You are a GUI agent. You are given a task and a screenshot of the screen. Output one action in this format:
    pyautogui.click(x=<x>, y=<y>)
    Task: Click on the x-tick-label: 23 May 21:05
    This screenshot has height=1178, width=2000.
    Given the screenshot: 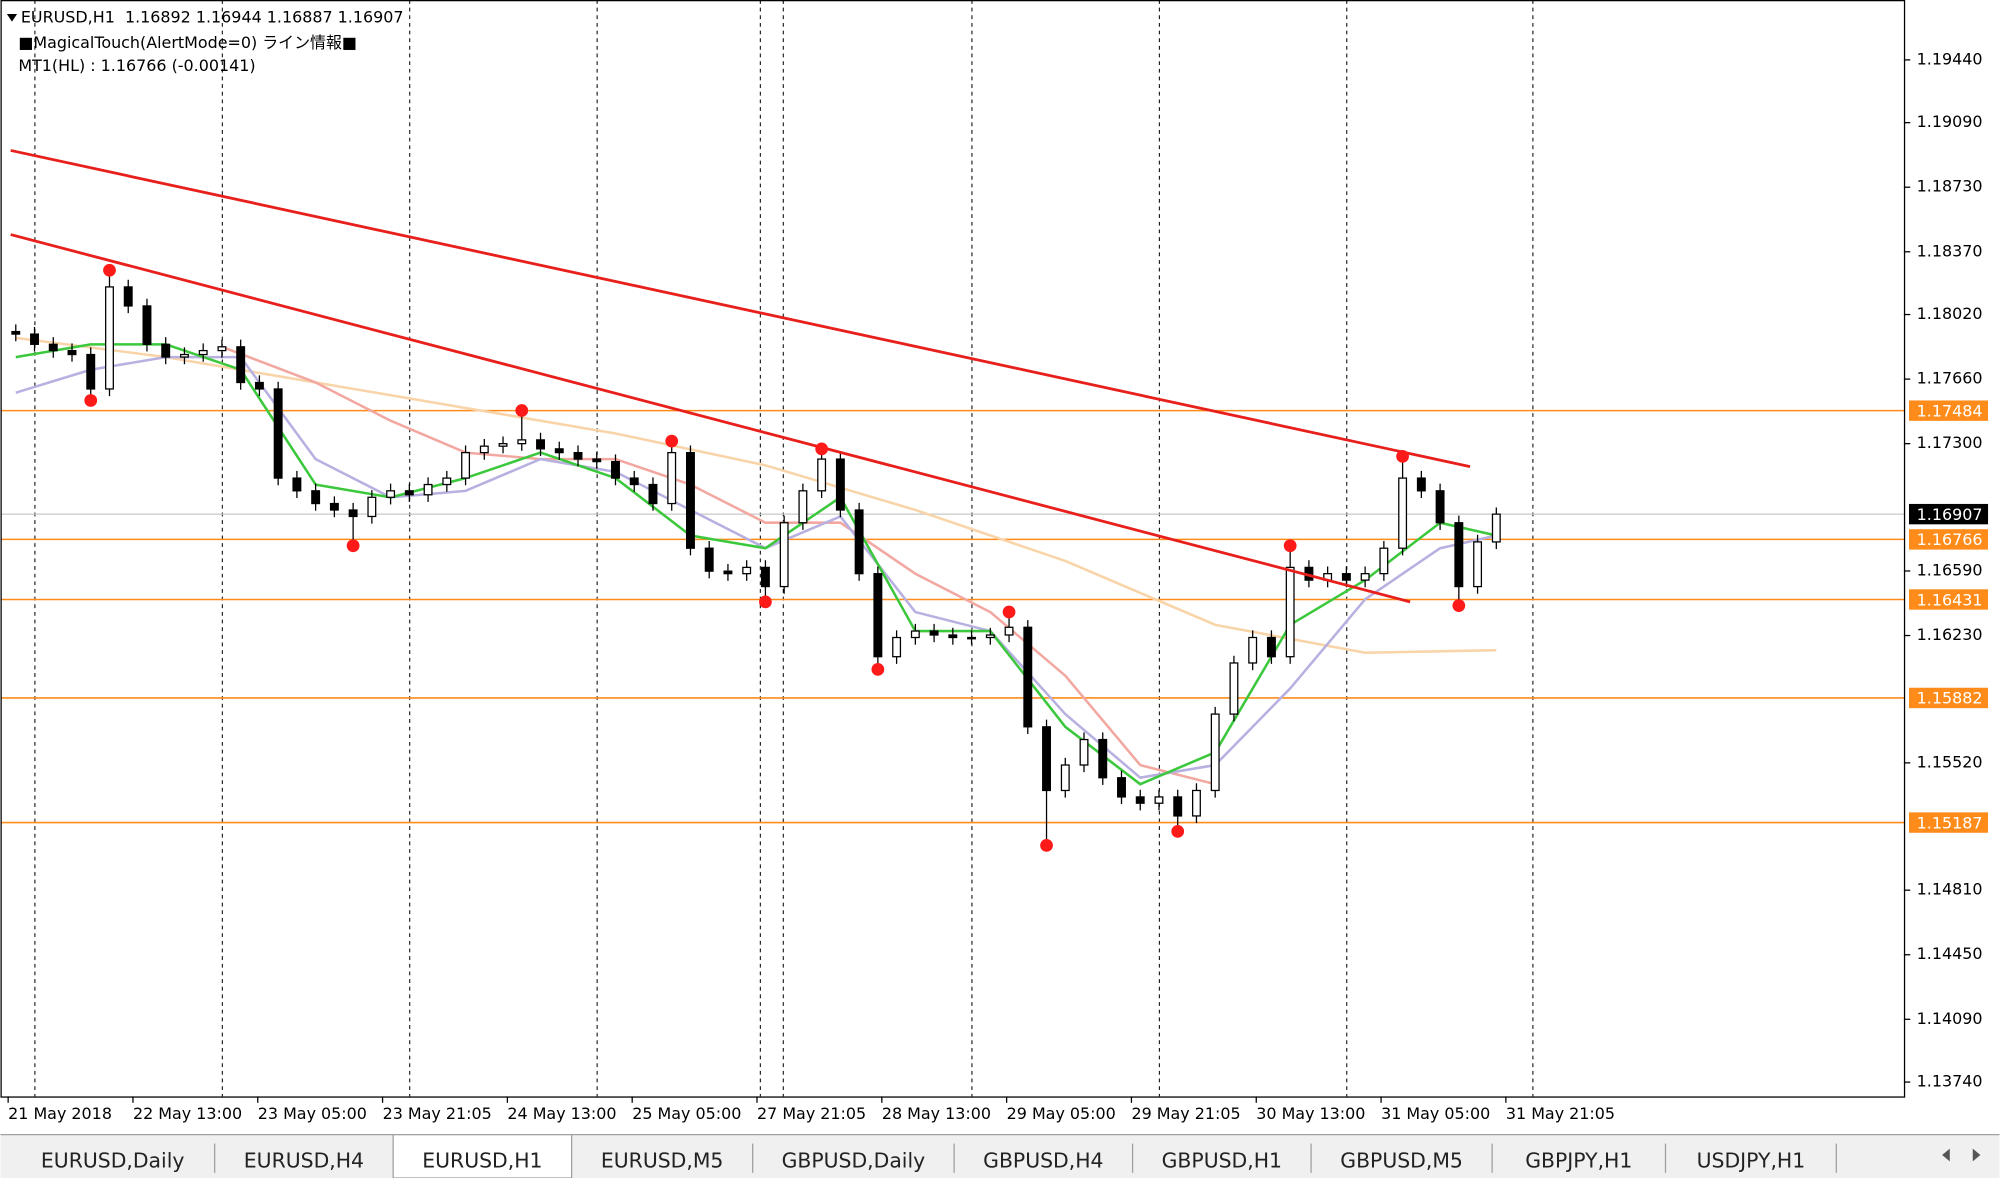 What is the action you would take?
    pyautogui.click(x=437, y=1113)
    